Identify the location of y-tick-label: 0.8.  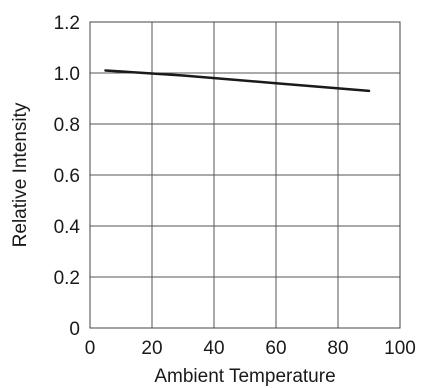
(67, 125).